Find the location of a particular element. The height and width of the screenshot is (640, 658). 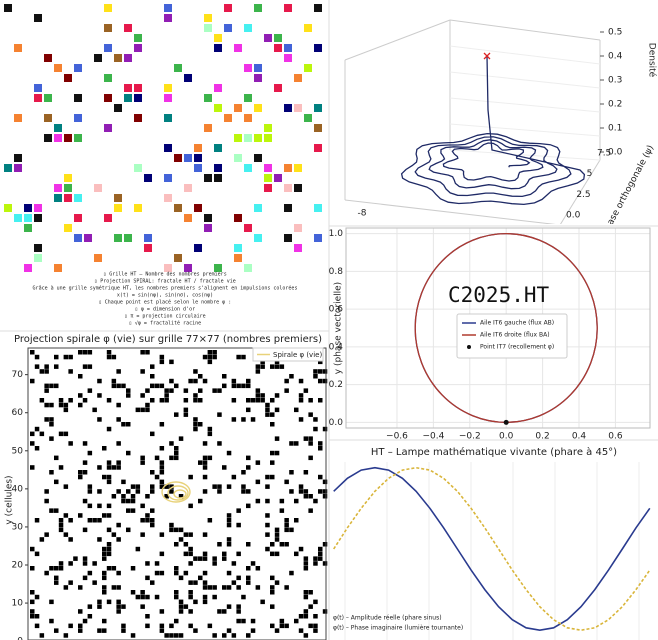

y-tick-label: 5 is located at coordinates (590, 174).